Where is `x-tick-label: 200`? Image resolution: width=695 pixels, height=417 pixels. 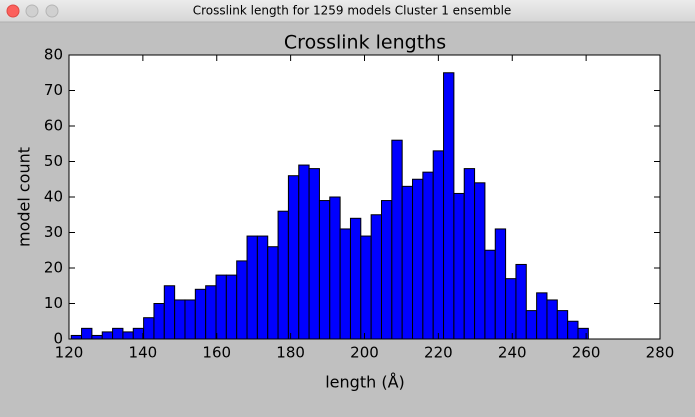
x-tick-label: 200 is located at coordinates (364, 353).